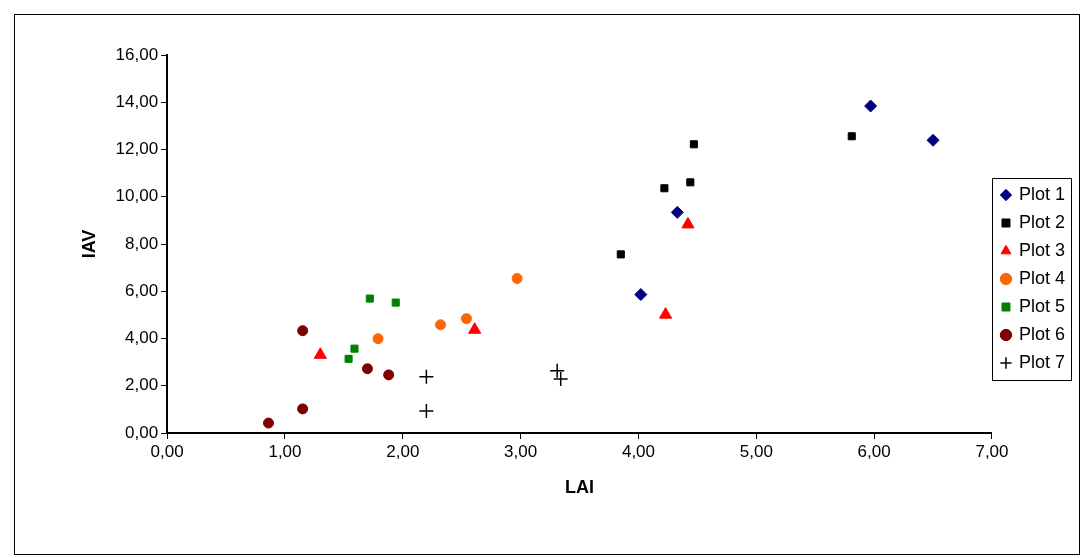 This screenshot has height=558, width=1083. What do you see at coordinates (756, 451) in the screenshot?
I see `x-tick-label: 5,00` at bounding box center [756, 451].